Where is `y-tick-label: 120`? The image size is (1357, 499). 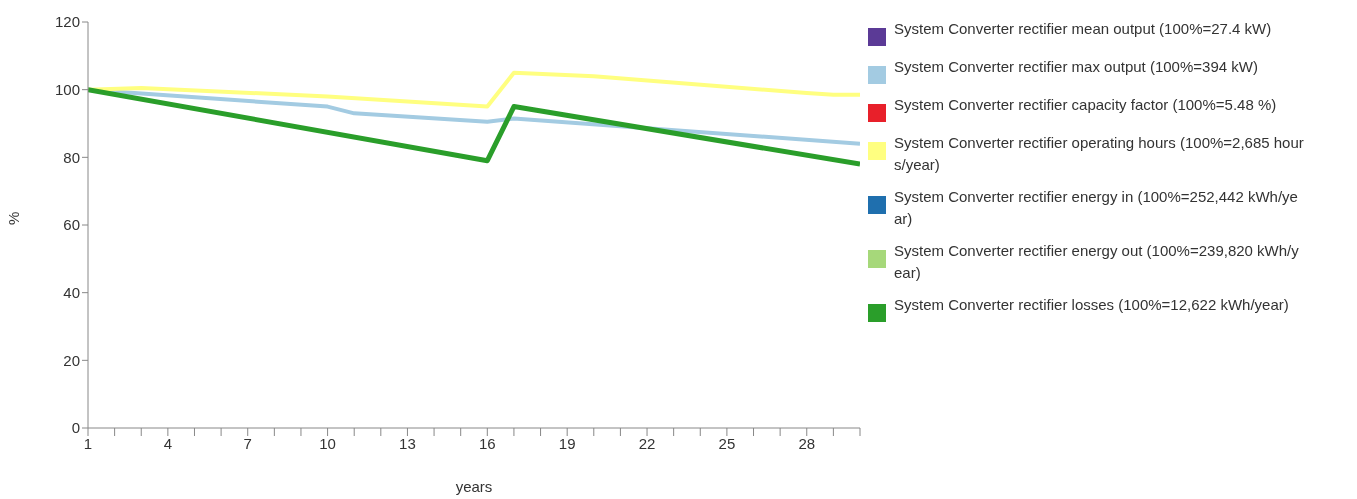
y-tick-label: 120 is located at coordinates (67, 22).